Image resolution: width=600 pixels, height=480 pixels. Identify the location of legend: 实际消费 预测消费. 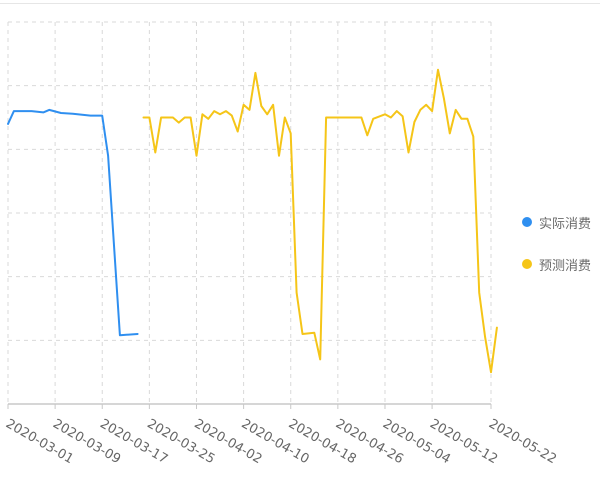
(556, 254).